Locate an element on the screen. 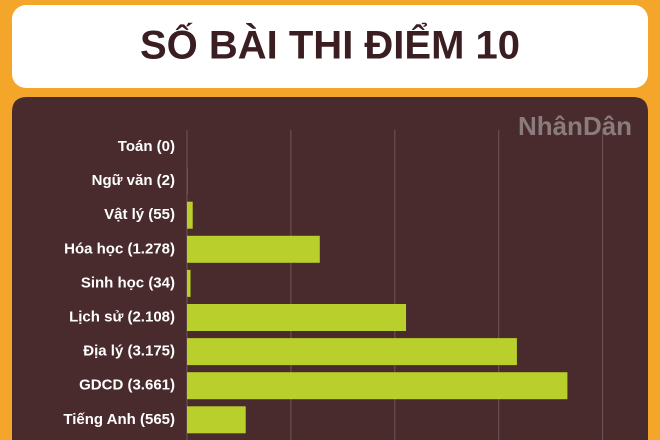 The width and height of the screenshot is (660, 440). chart-title: SỐ BÀI THI ĐIỂM 10 is located at coordinates (330, 44).